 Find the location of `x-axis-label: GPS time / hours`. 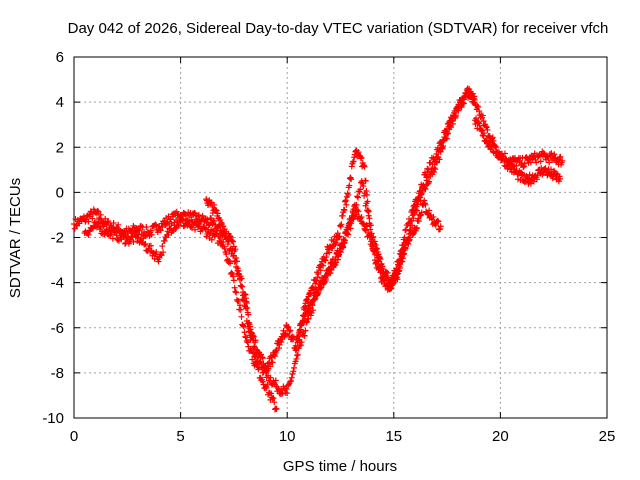

x-axis-label: GPS time / hours is located at coordinates (340, 466).